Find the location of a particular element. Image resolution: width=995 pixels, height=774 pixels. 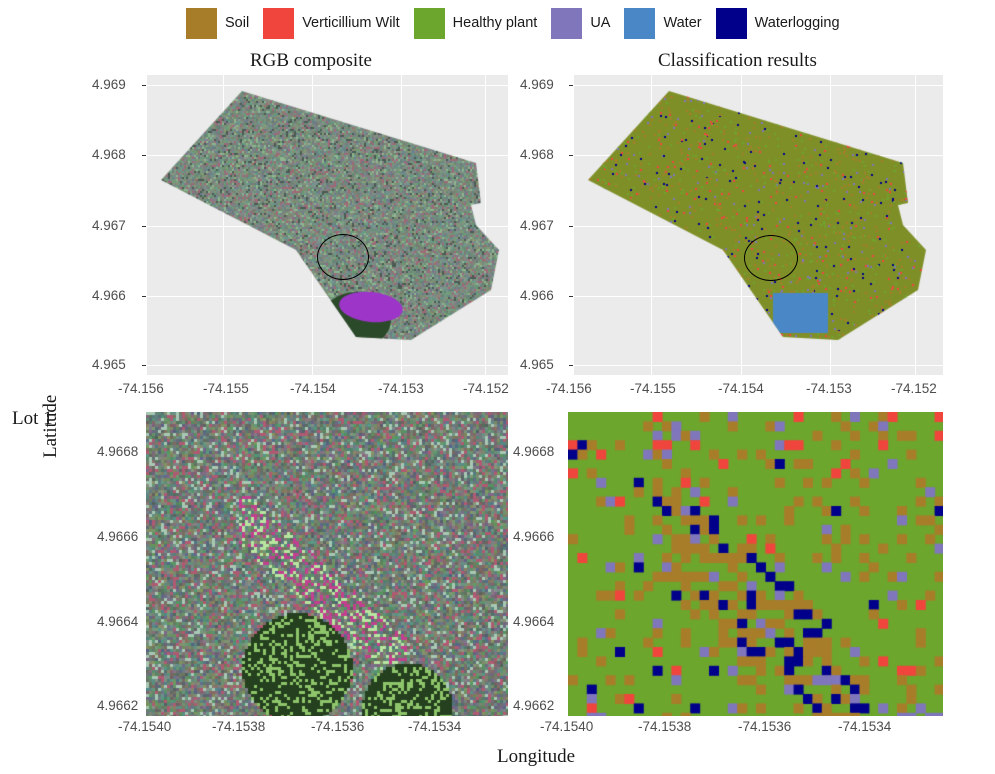

legend-item-water: Water is located at coordinates (663, 23).